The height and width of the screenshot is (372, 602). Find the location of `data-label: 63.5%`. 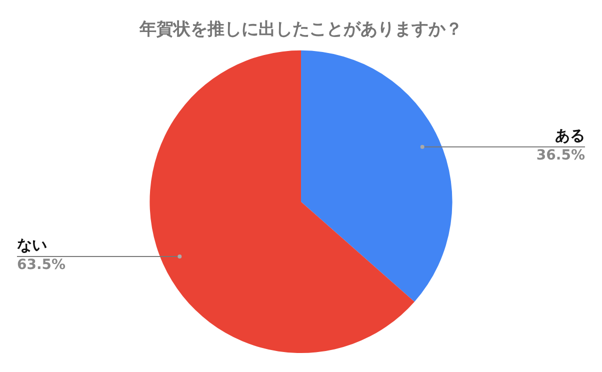

data-label: 63.5% is located at coordinates (41, 265).